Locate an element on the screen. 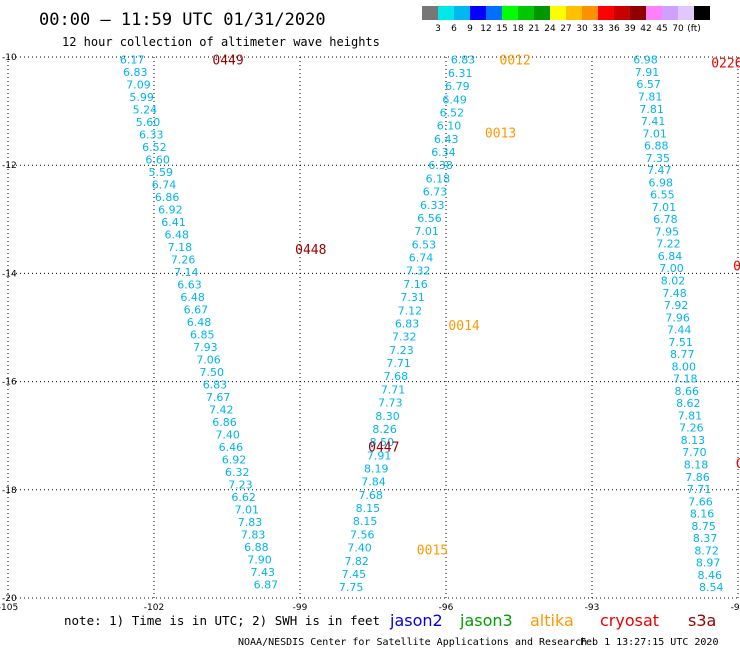 The image size is (740, 650). wave-height-value: 6.86 is located at coordinates (167, 197).